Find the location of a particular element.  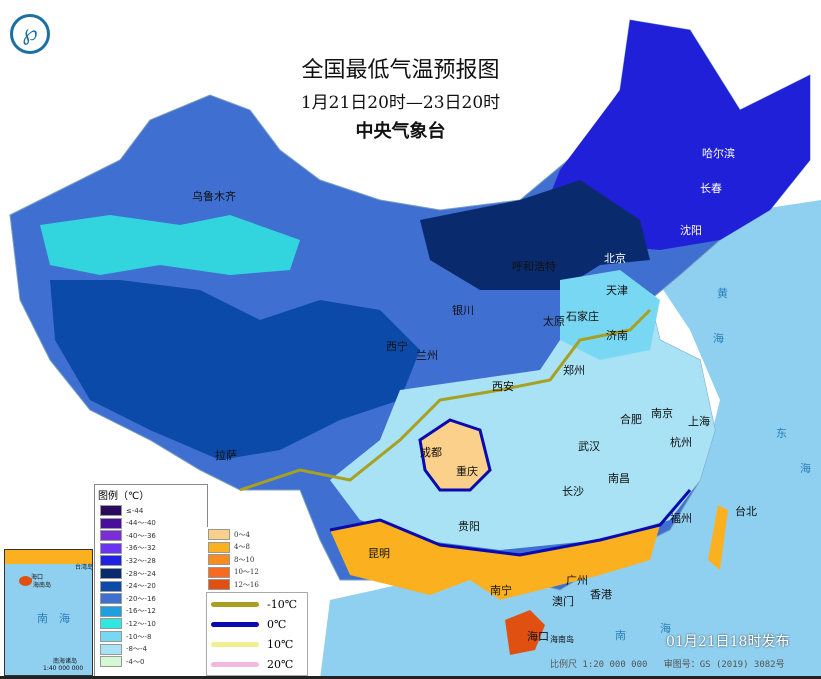

legend-label: -40～-36 is located at coordinates (141, 535).